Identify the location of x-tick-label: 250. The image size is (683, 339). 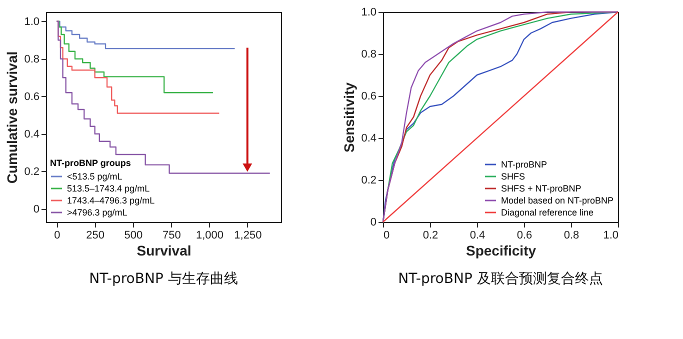
(95, 236).